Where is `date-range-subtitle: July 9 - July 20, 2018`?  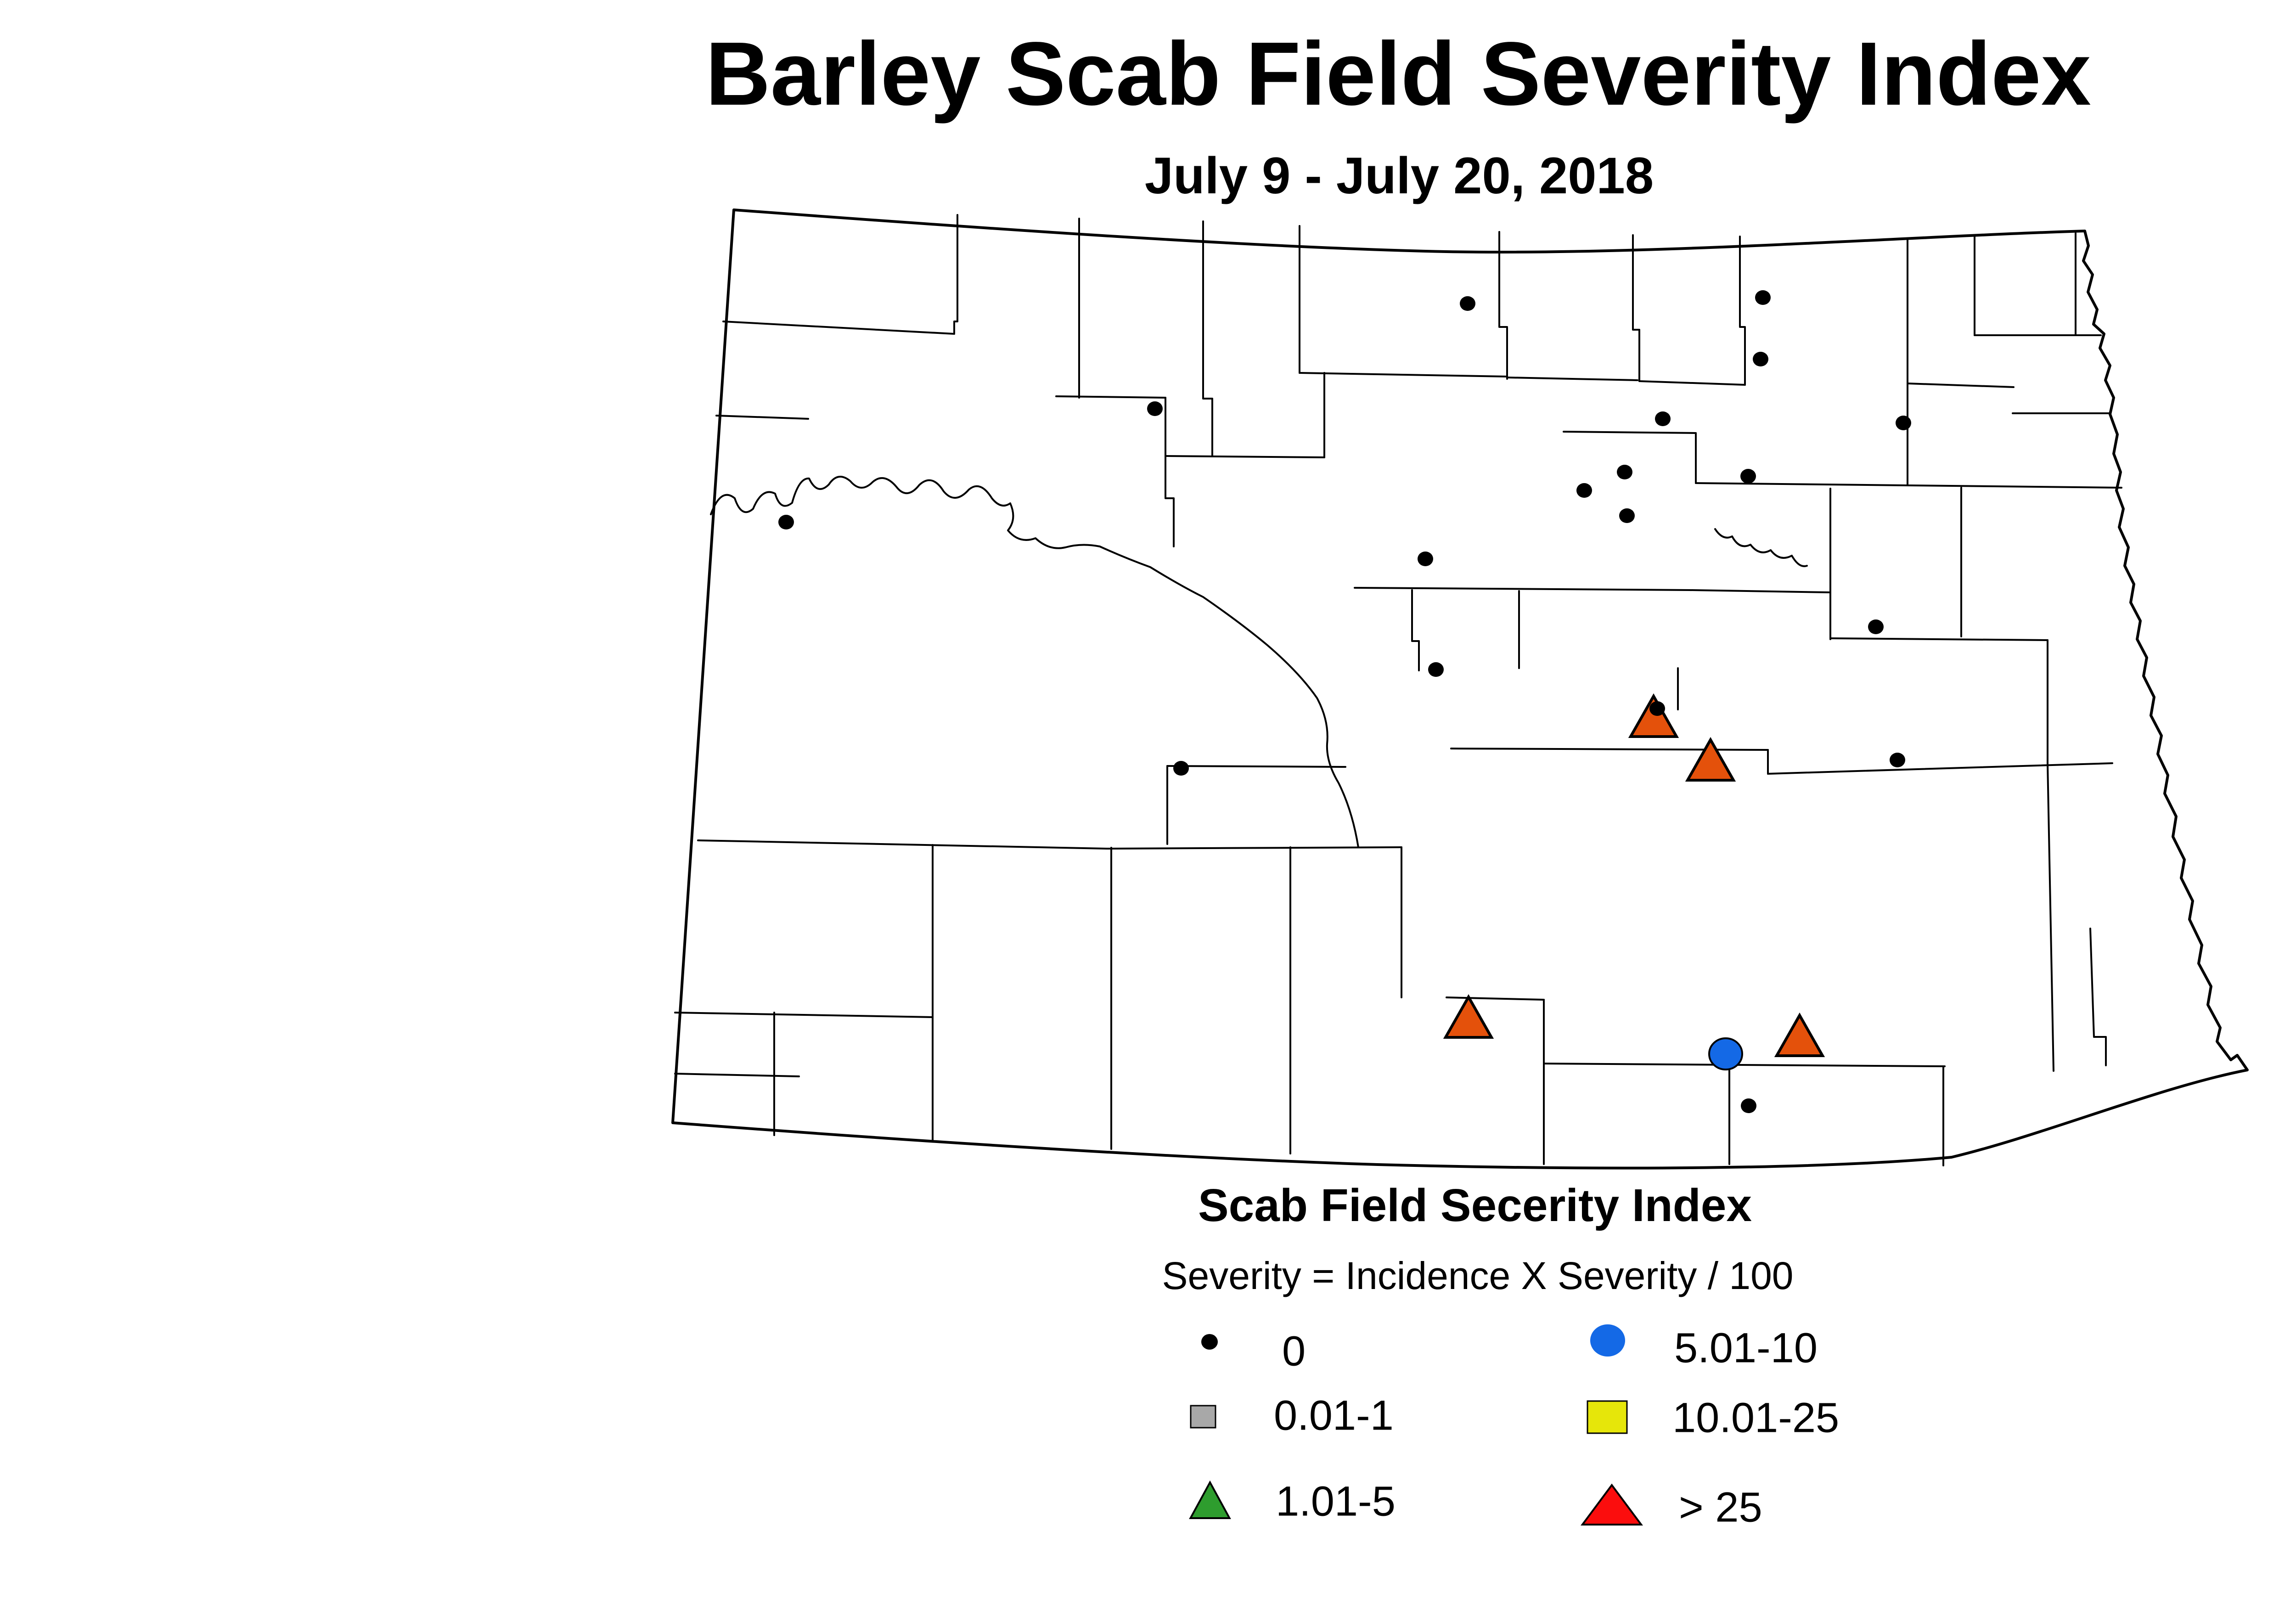
date-range-subtitle: July 9 - July 20, 2018 is located at coordinates (1399, 175).